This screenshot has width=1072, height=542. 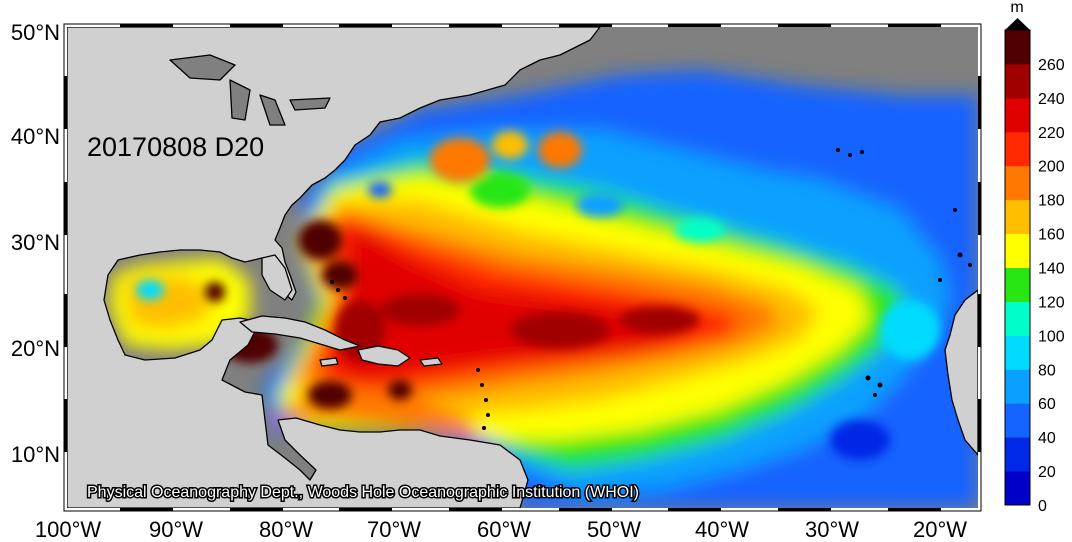 What do you see at coordinates (250, 90) in the screenshot?
I see `great-lakes` at bounding box center [250, 90].